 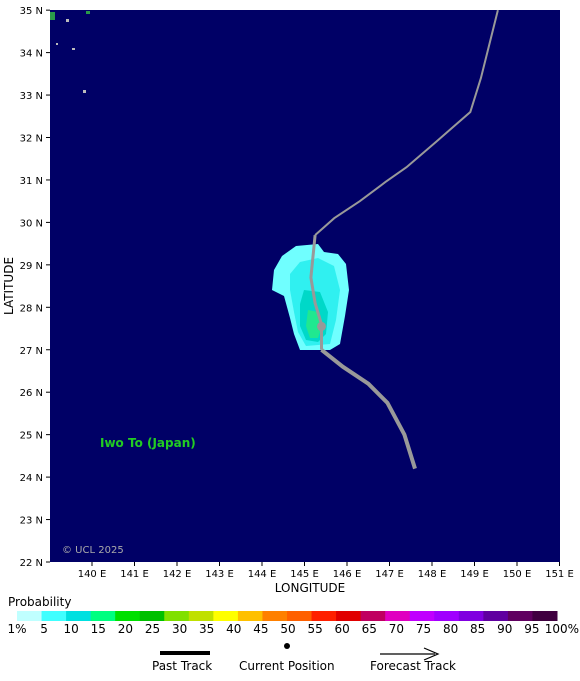 I want to click on longitude-tick-label: 147 E, so click(x=389, y=574).